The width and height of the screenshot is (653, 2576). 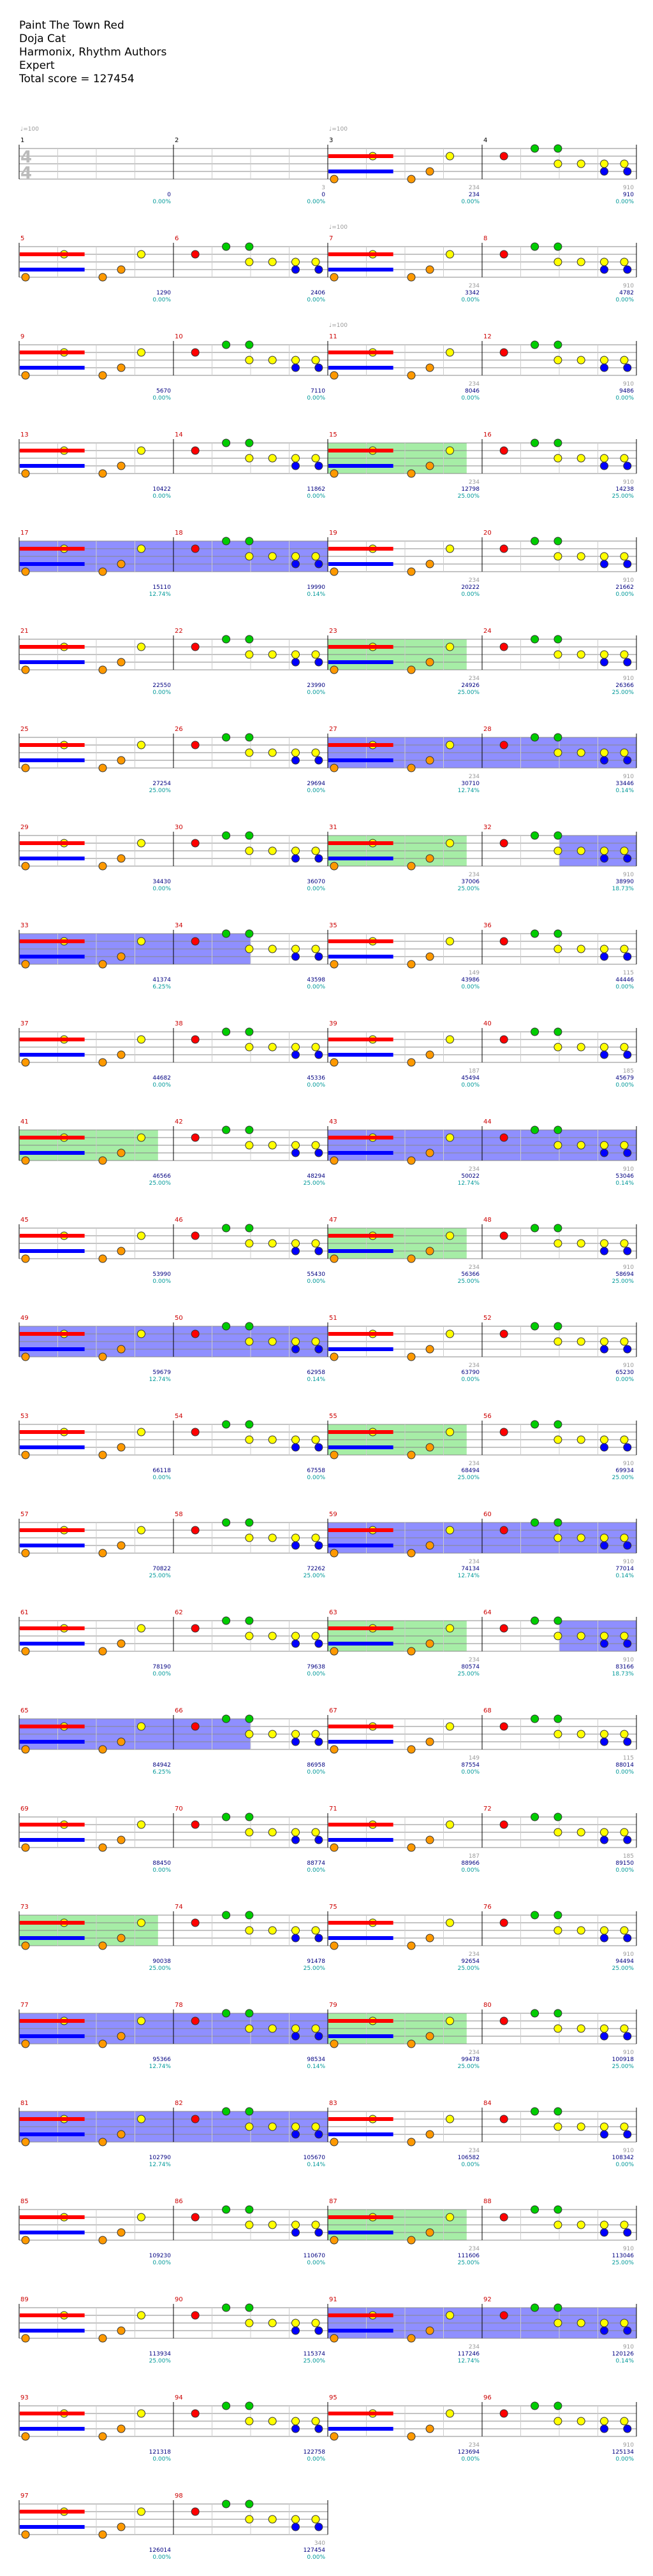 What do you see at coordinates (179, 1121) in the screenshot?
I see `measure-number: 42` at bounding box center [179, 1121].